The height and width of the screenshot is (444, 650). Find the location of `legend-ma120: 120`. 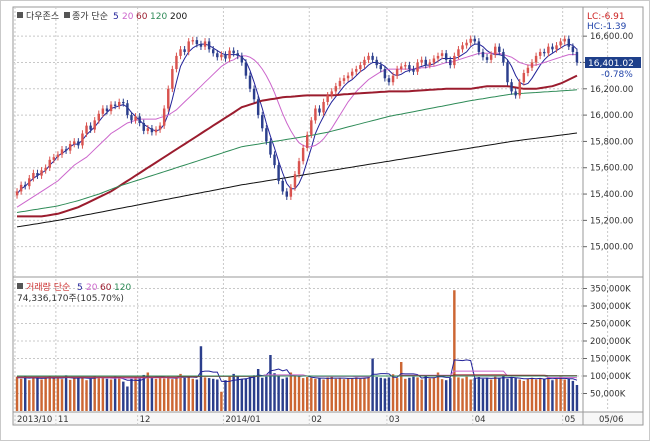

legend-ma120: 120 is located at coordinates (158, 17).